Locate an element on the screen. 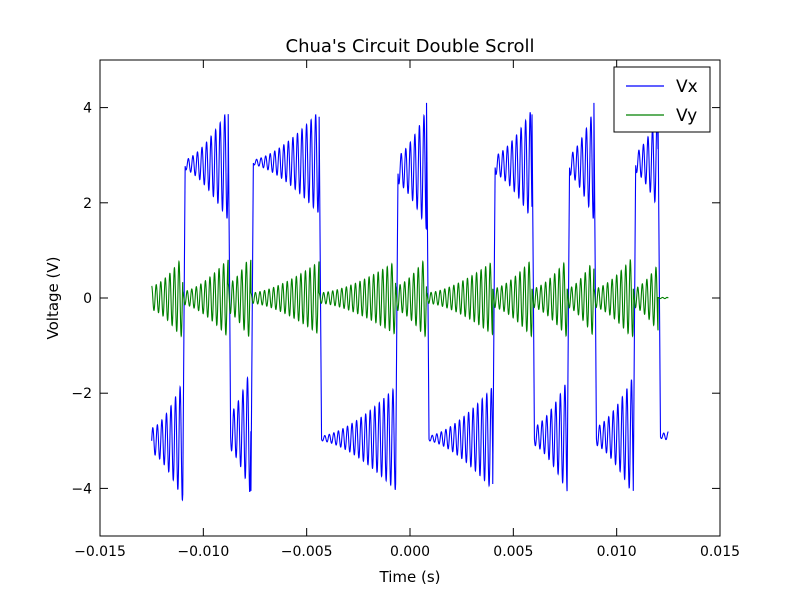 This screenshot has width=800, height=597. y-tick-label: 0 is located at coordinates (87, 299).